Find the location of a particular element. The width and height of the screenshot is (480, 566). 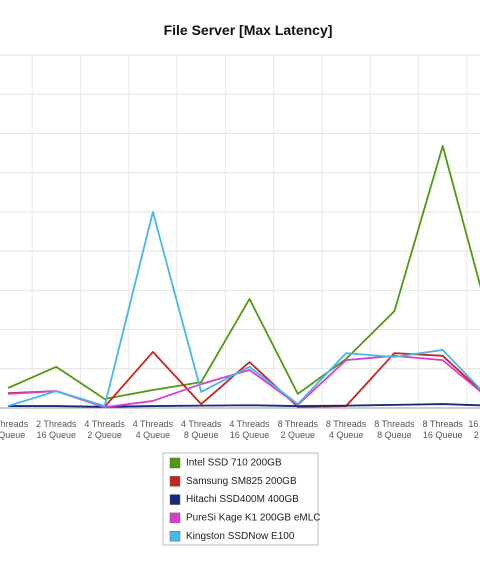

x-tick-label: 4 Threads 16 Queue is located at coordinates (249, 429).